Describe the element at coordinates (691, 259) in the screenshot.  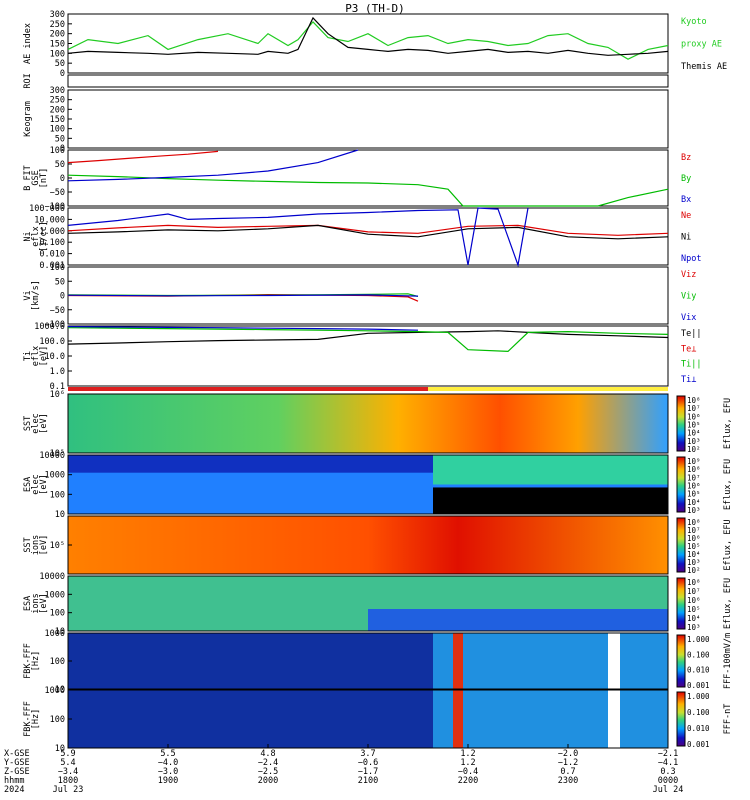
I see `legend-label: Npot` at that location.